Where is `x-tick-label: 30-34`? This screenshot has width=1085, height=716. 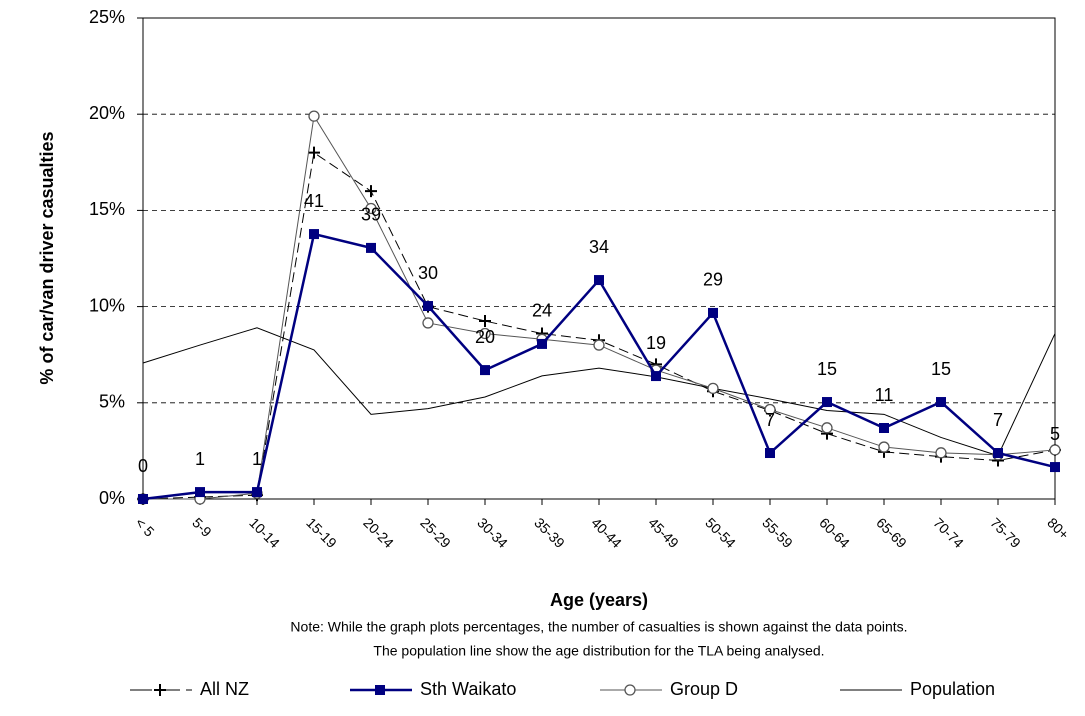 x-tick-label: 30-34 is located at coordinates (492, 532).